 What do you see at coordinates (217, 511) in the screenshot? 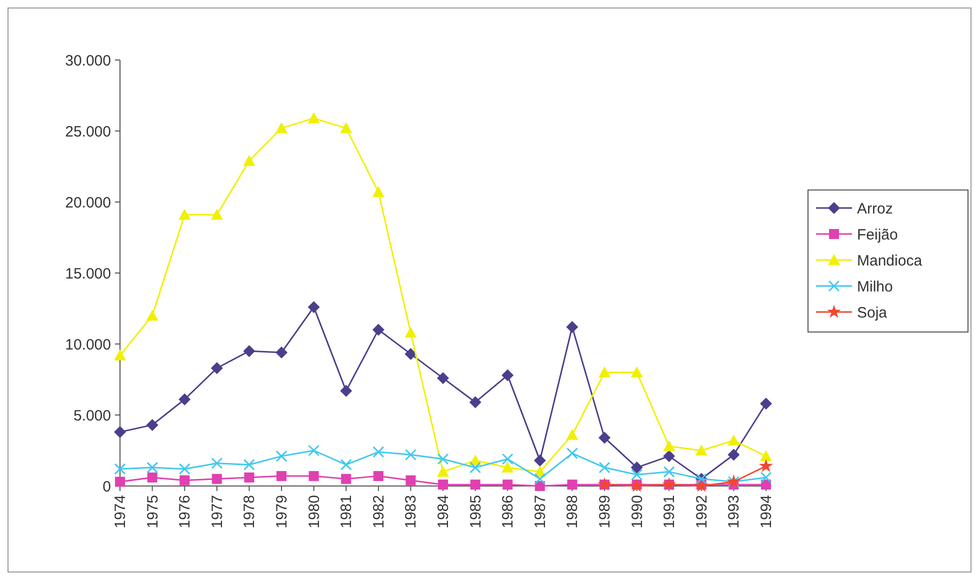
I see `x-tick-label: 1977` at bounding box center [217, 511].